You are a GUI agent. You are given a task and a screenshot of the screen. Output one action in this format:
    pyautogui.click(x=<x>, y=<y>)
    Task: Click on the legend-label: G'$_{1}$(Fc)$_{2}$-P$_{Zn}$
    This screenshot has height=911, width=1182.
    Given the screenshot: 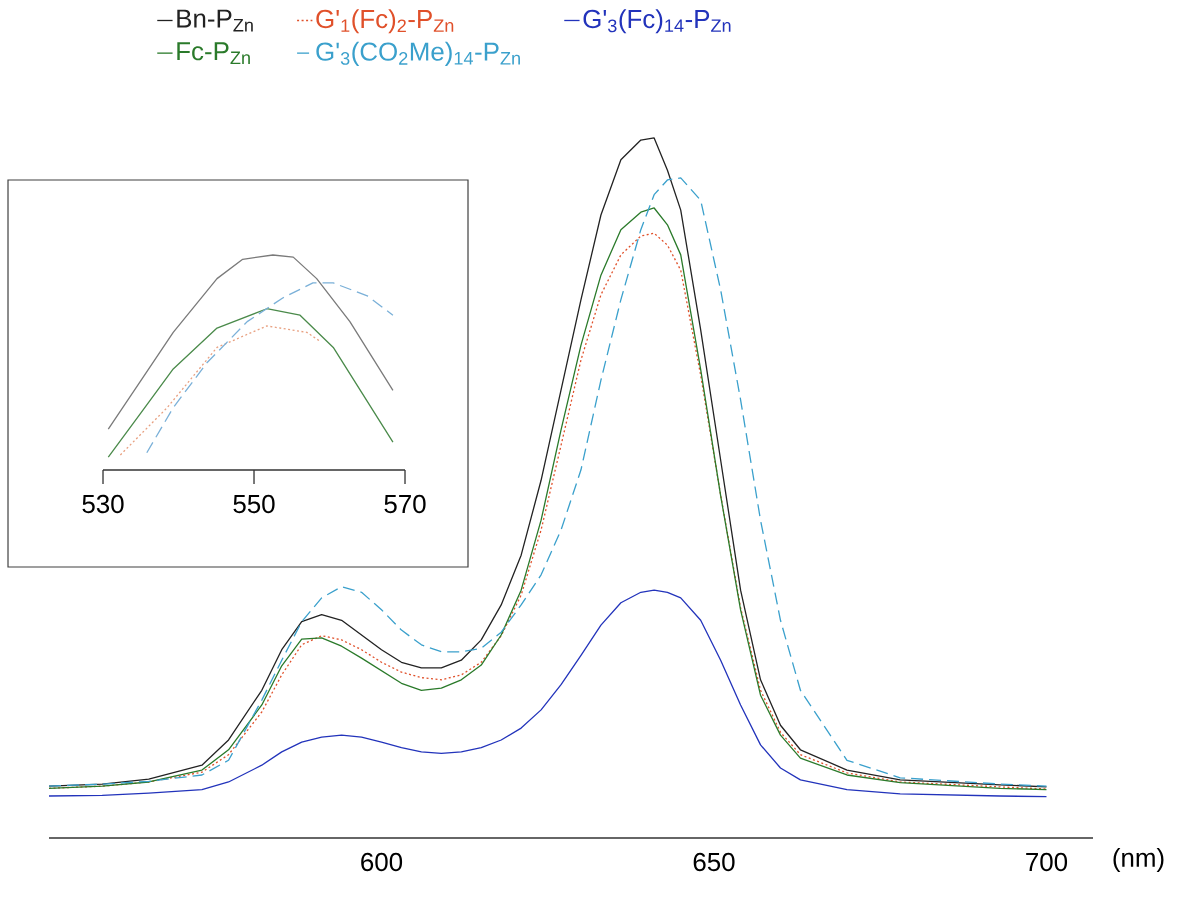 What is the action you would take?
    pyautogui.click(x=385, y=21)
    